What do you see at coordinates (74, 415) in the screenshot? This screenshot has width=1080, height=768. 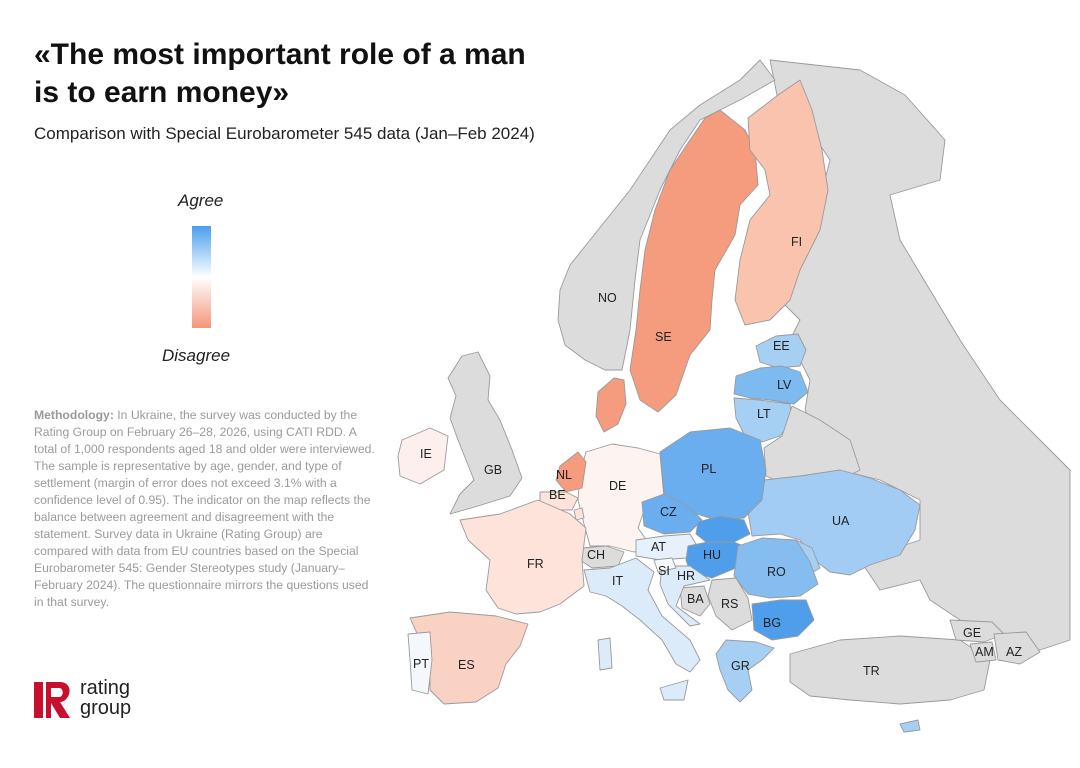 I see `methodology-label: Methodology:` at bounding box center [74, 415].